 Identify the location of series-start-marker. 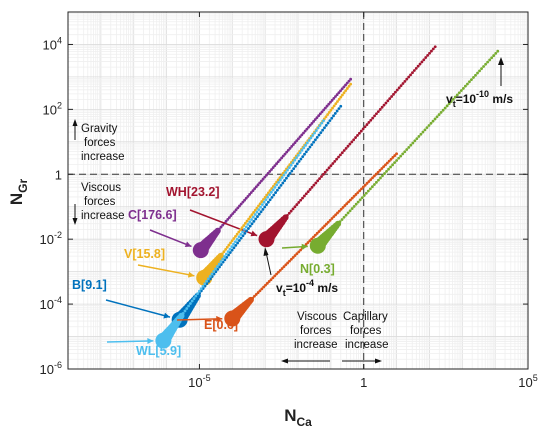
(266, 239).